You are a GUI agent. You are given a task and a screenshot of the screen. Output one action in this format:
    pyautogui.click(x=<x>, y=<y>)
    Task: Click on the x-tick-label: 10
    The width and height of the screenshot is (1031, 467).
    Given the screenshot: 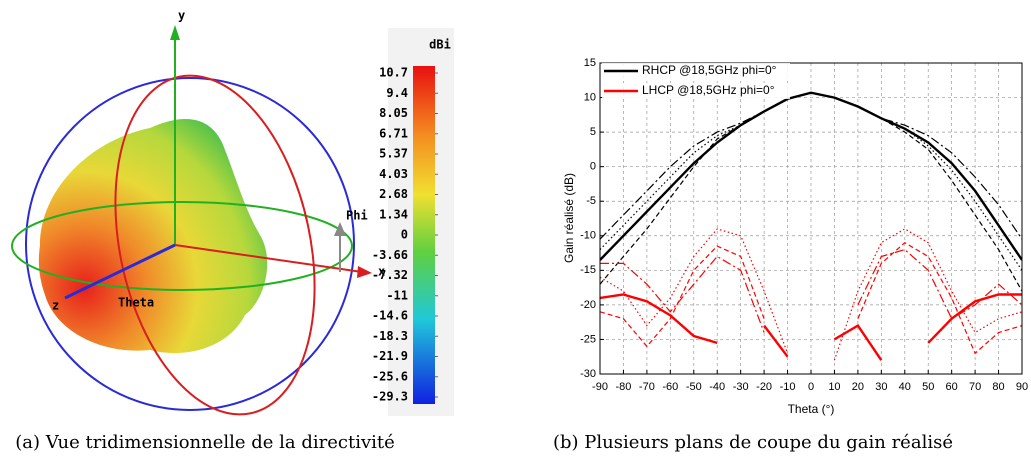 What is the action you would take?
    pyautogui.click(x=834, y=387)
    